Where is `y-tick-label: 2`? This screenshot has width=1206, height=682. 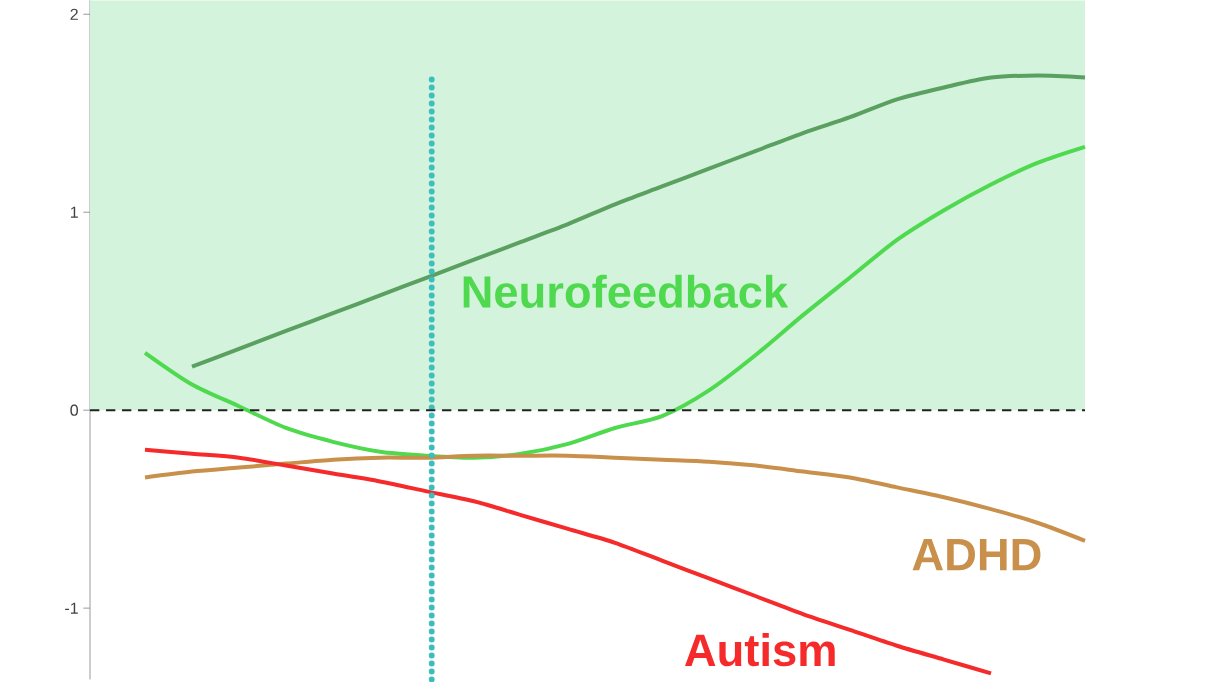 y-tick-label: 2 is located at coordinates (74, 14).